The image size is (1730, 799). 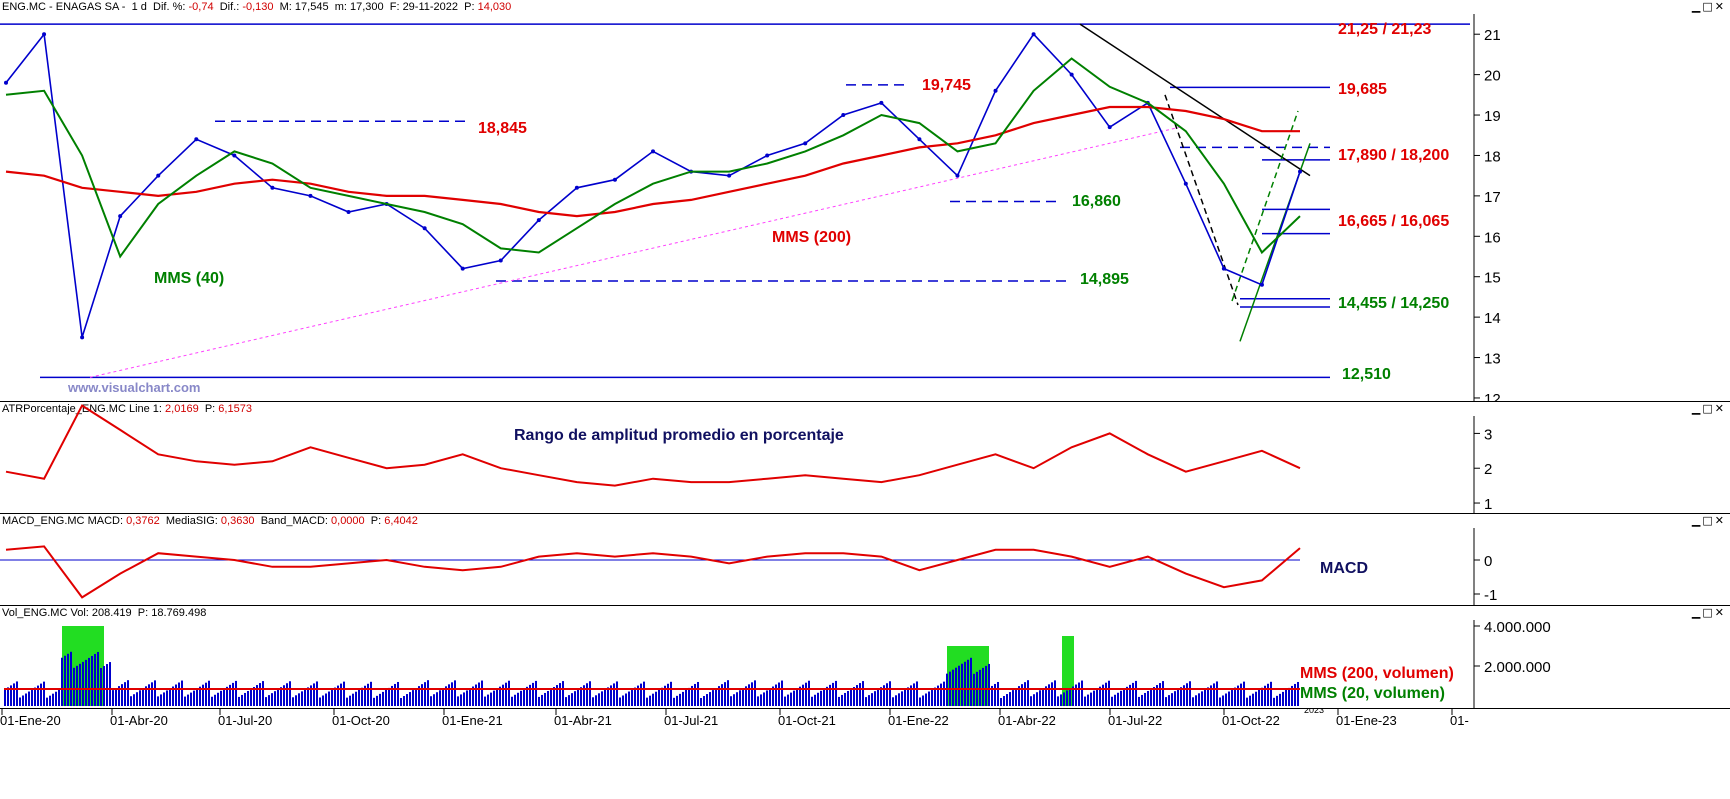 What do you see at coordinates (1708, 408) in the screenshot?
I see `atr-window-controls: ▁□✕` at bounding box center [1708, 408].